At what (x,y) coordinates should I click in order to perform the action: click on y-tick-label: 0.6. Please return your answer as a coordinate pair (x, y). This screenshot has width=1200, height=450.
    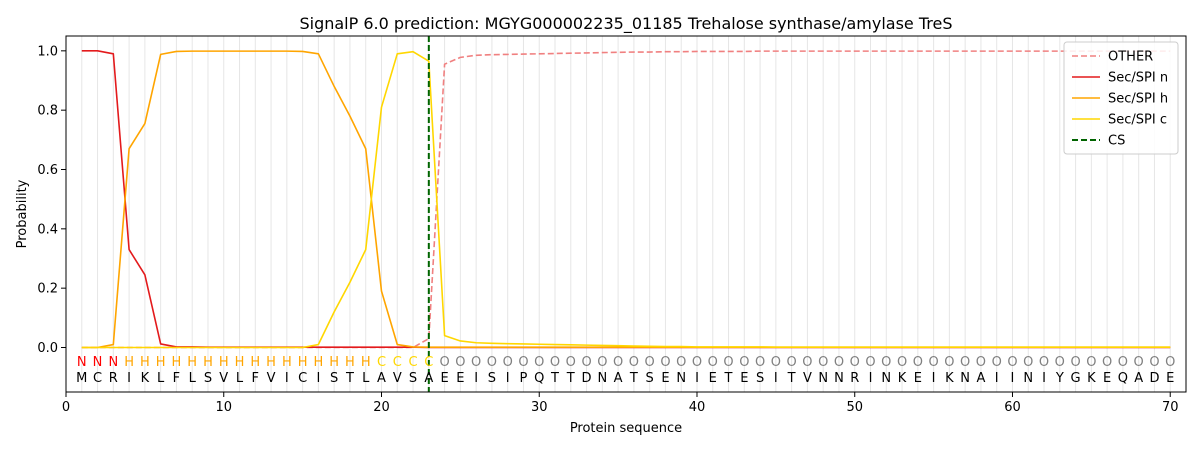
    Looking at the image, I should click on (47, 170).